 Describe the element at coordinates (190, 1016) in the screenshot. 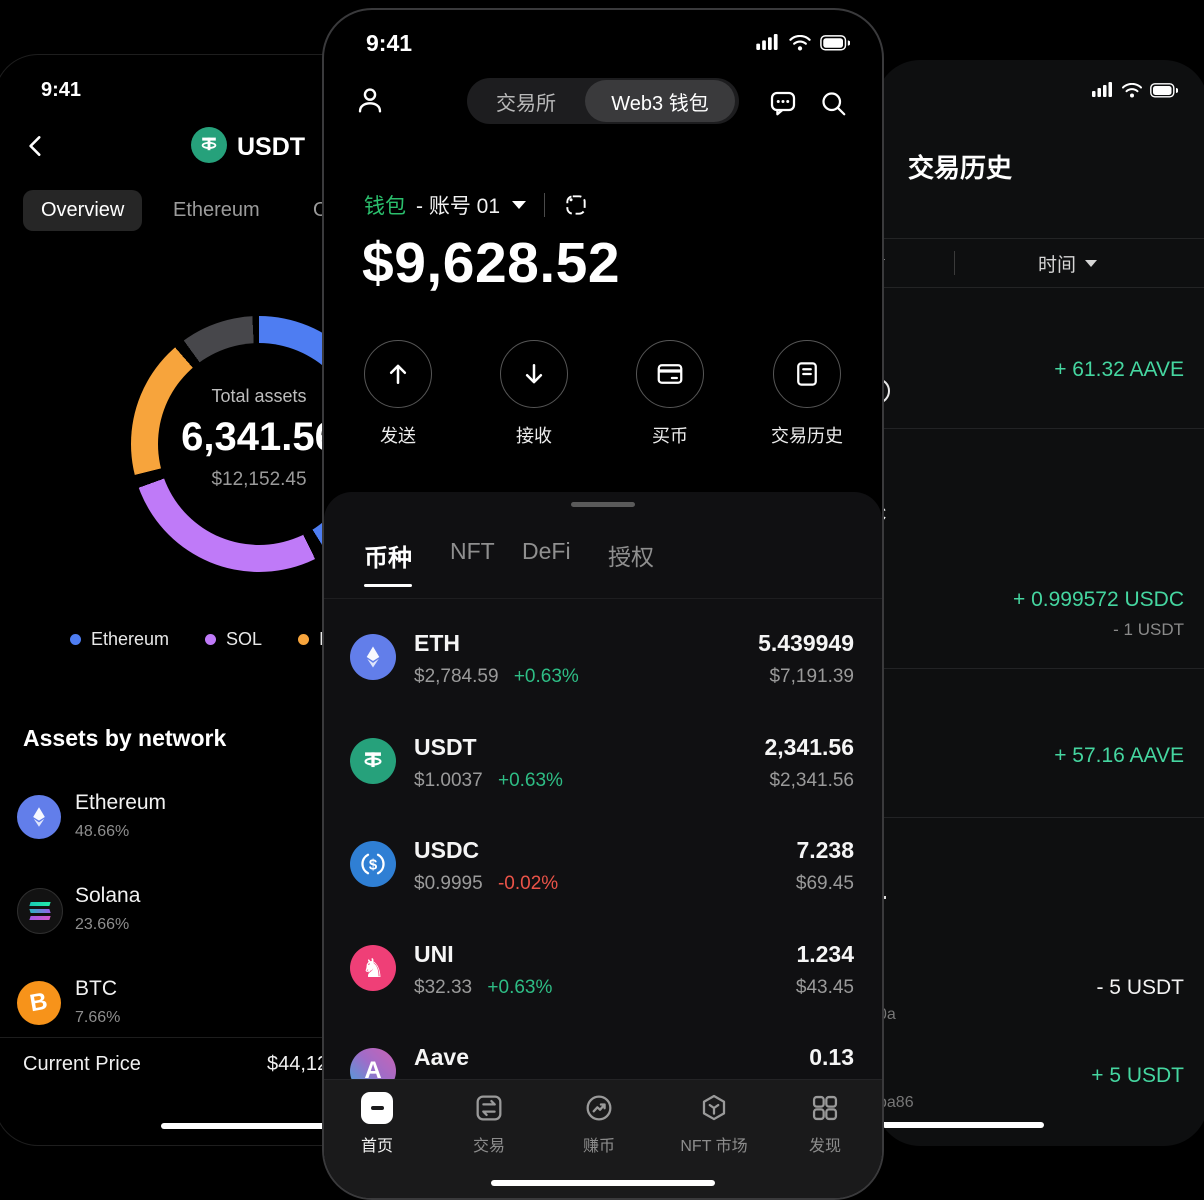

I see `network-row-btc: B BTC 7.66%` at that location.